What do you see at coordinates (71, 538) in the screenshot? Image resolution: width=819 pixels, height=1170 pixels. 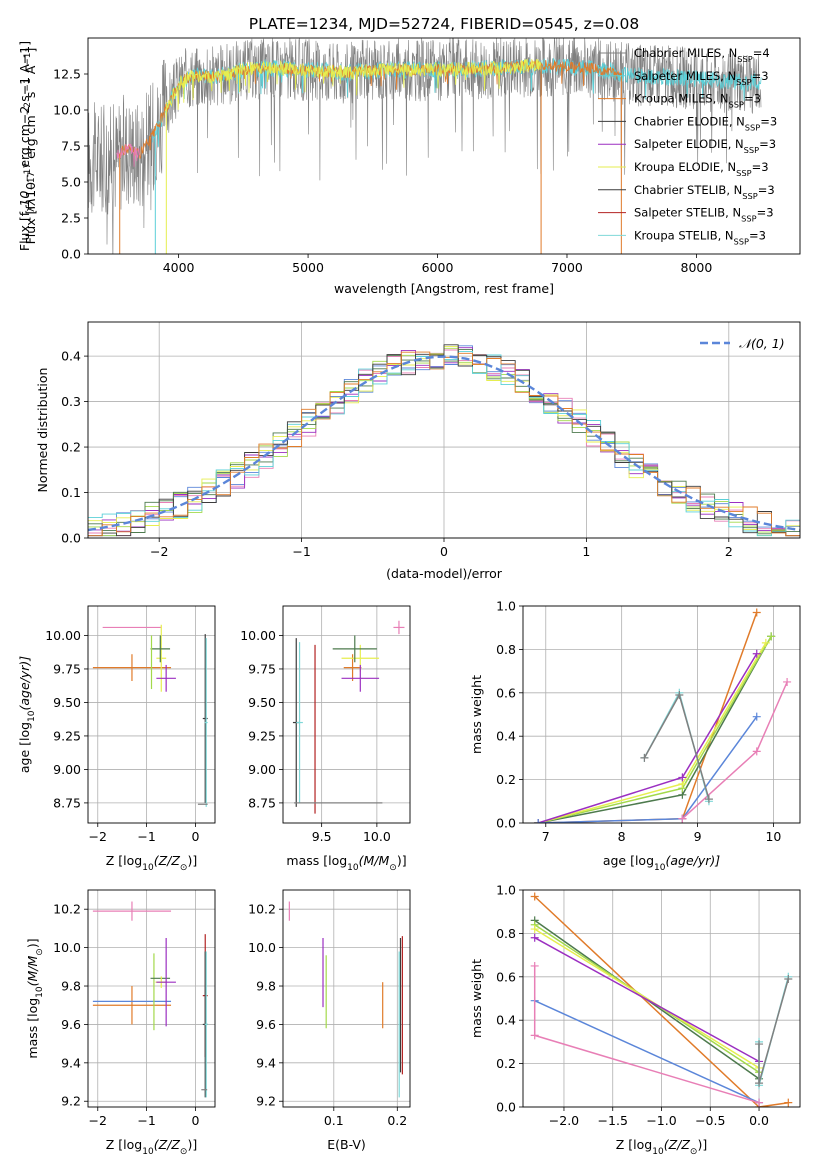 I see `y-tick-label: 0.0` at bounding box center [71, 538].